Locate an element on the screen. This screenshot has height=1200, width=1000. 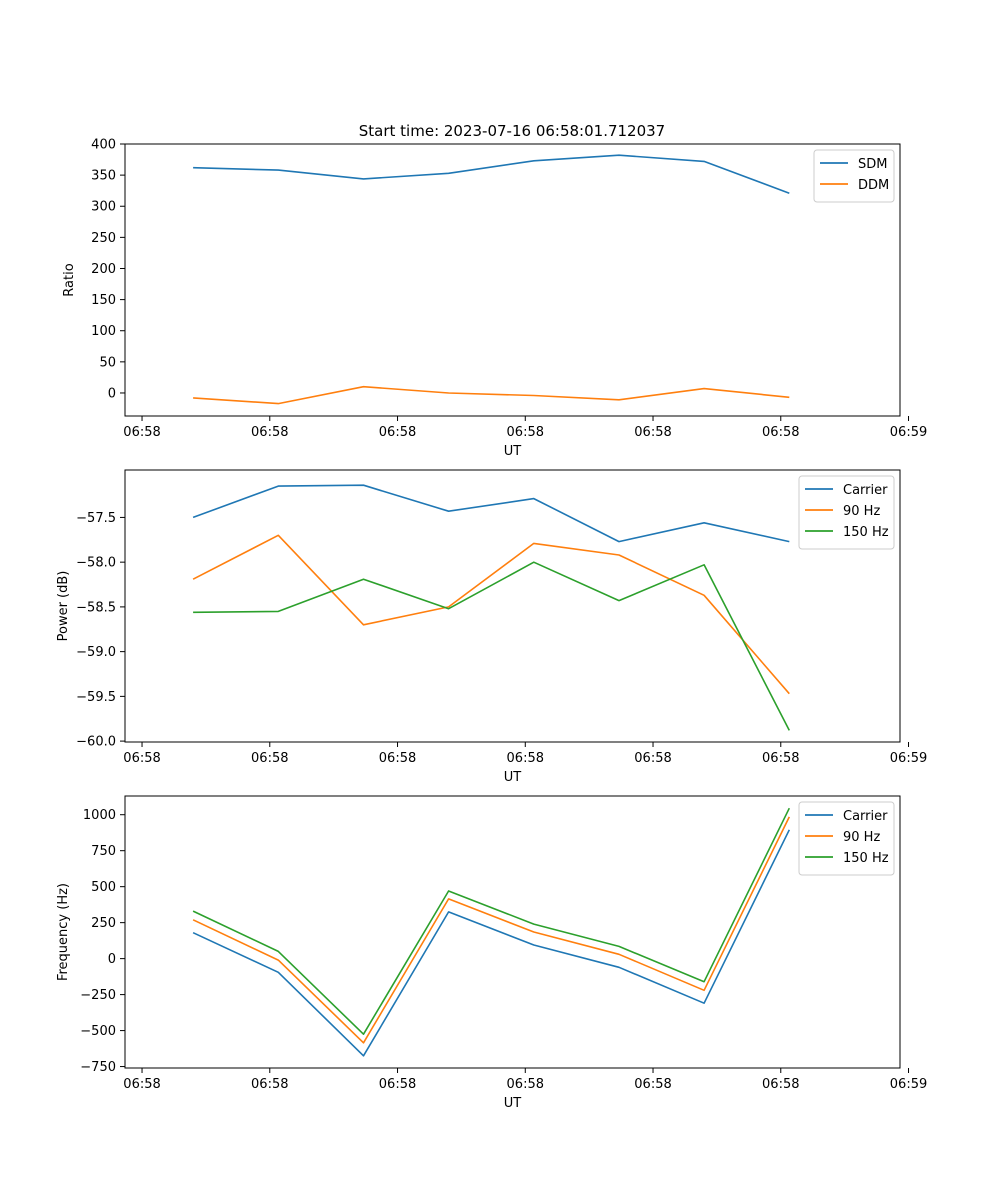
figure-title: Start time: 2023-07-16 06:58:01.712037 is located at coordinates (512, 131).